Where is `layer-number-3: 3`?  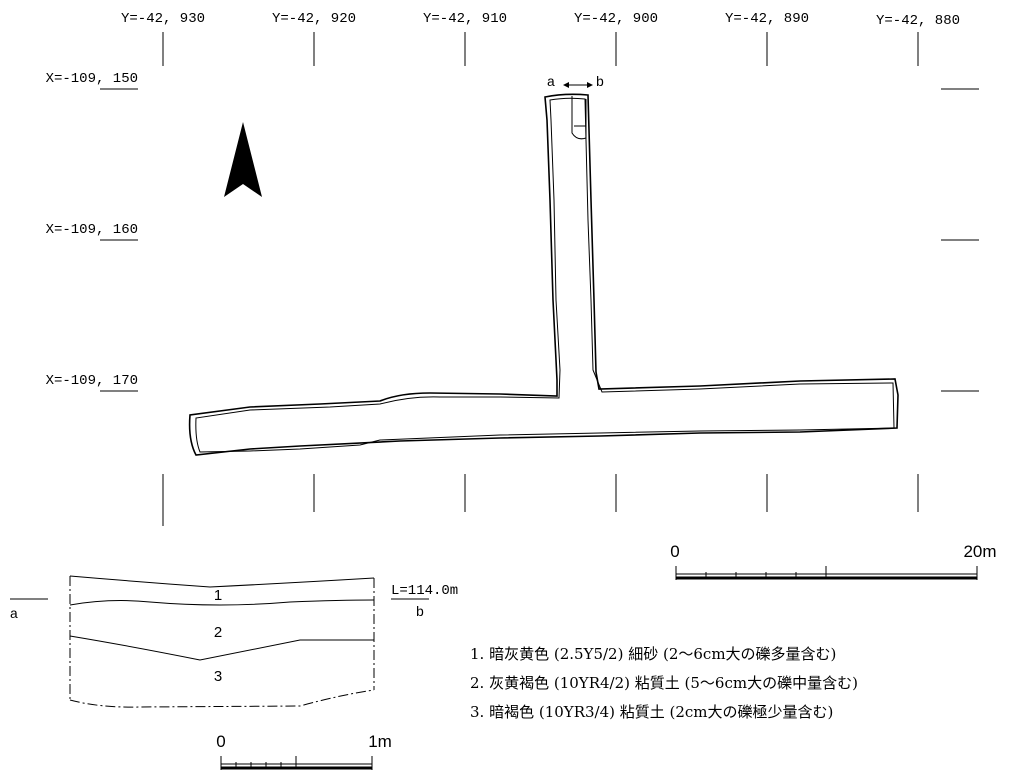
layer-number-3: 3 is located at coordinates (218, 676).